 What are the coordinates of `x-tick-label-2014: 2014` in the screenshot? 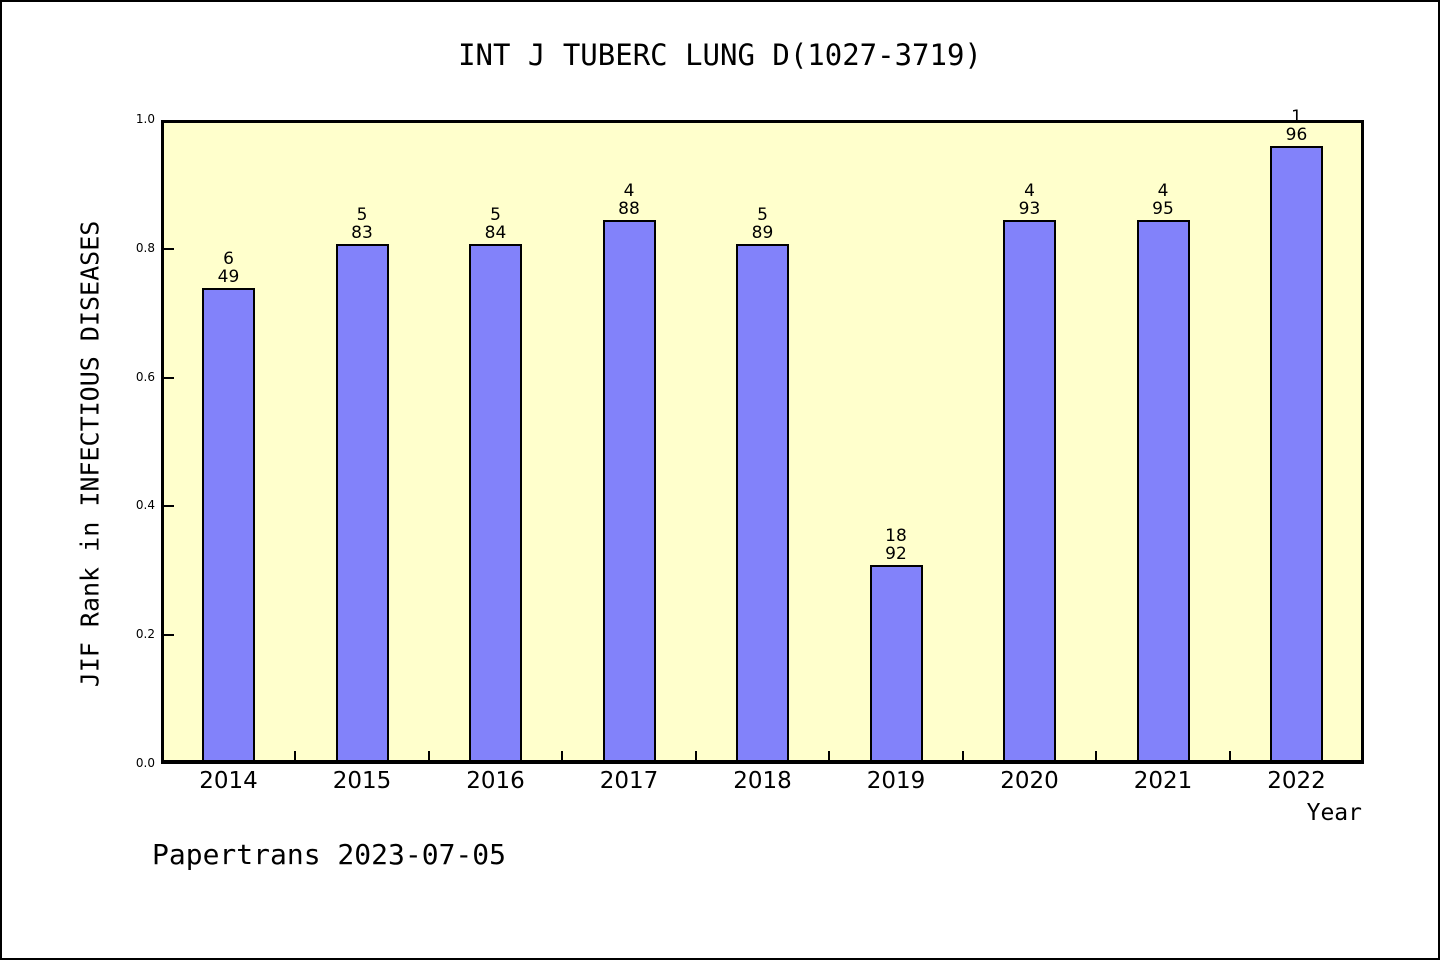 It's located at (228, 781).